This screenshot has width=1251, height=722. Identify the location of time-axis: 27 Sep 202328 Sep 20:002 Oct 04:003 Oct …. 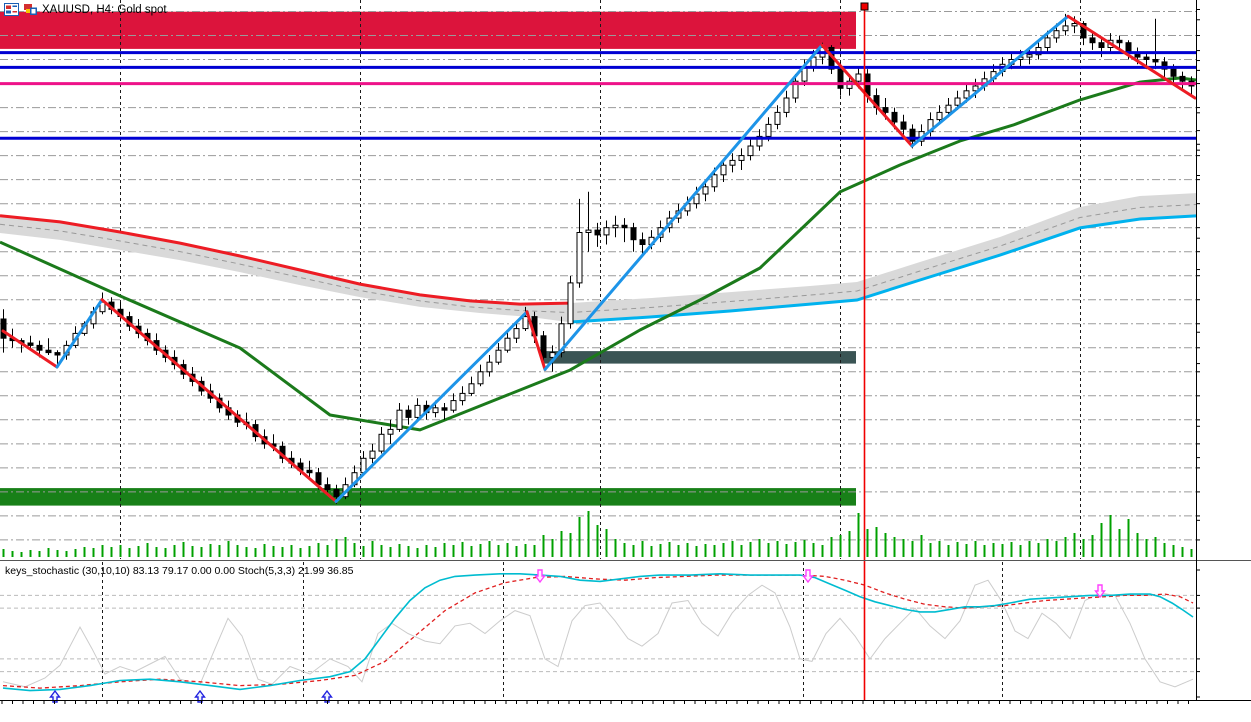
(625, 711).